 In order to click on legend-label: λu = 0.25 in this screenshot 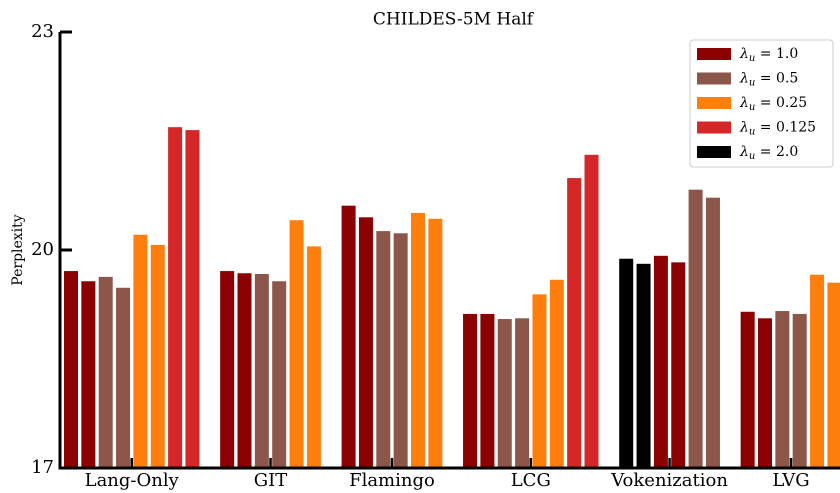, I will do `click(773, 104)`.